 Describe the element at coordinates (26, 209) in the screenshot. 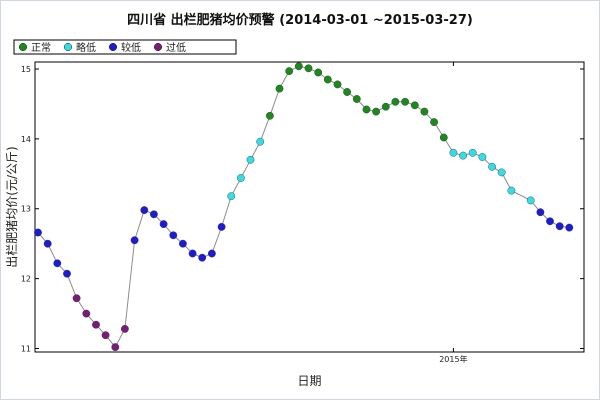

I see `y-tick-label: 13` at that location.